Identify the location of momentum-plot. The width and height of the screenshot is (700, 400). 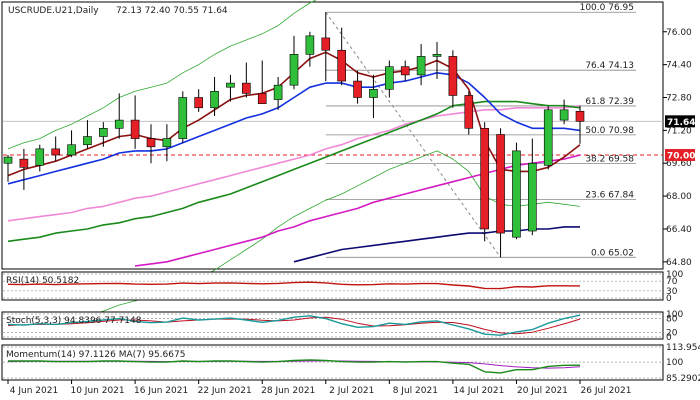
(333, 362).